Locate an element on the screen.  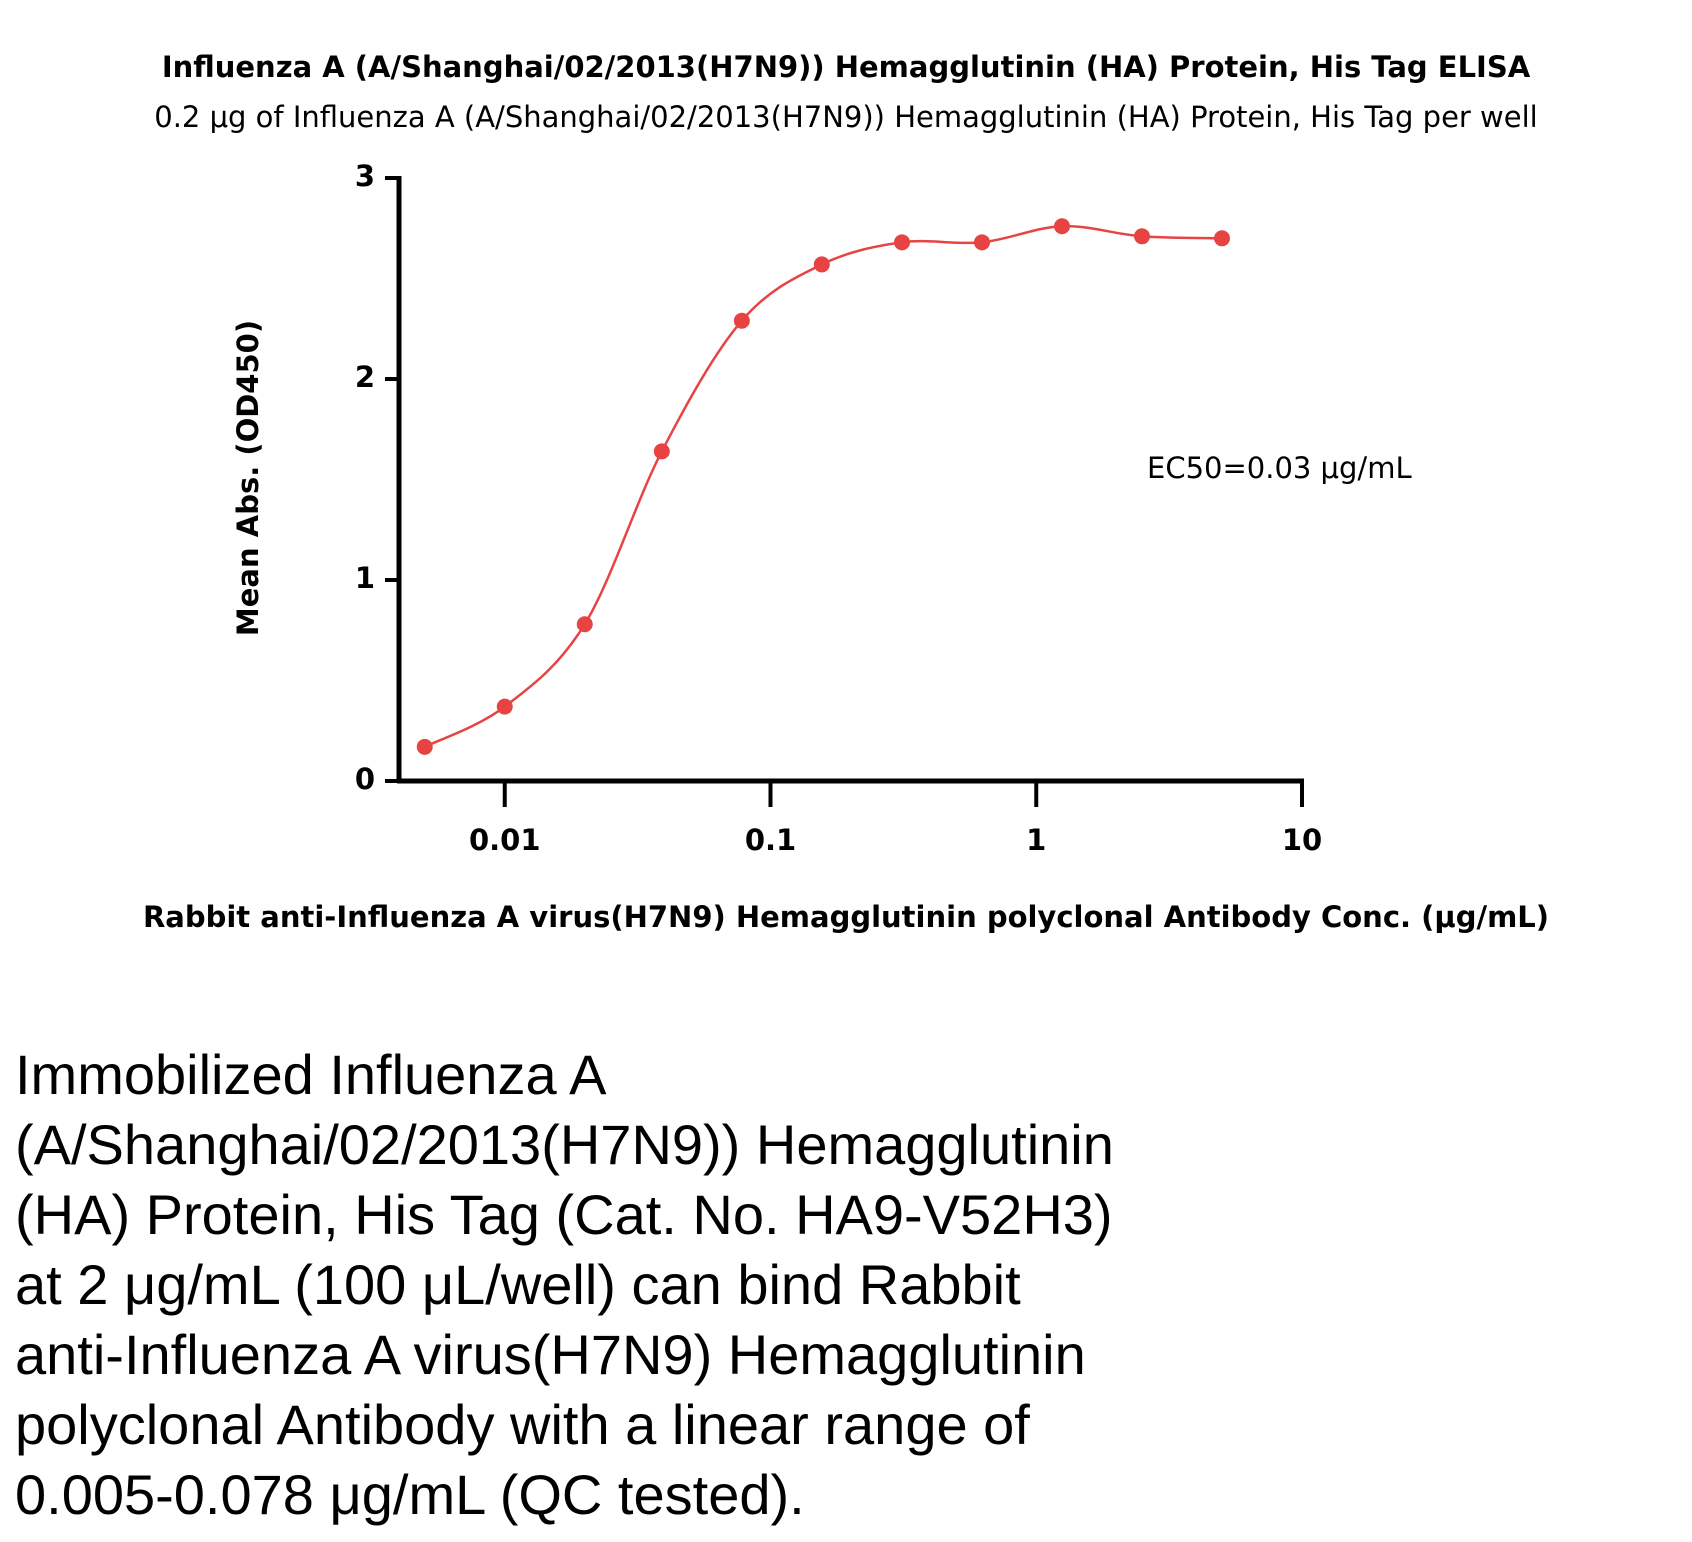
y-tick-label: 3 is located at coordinates (365, 176).